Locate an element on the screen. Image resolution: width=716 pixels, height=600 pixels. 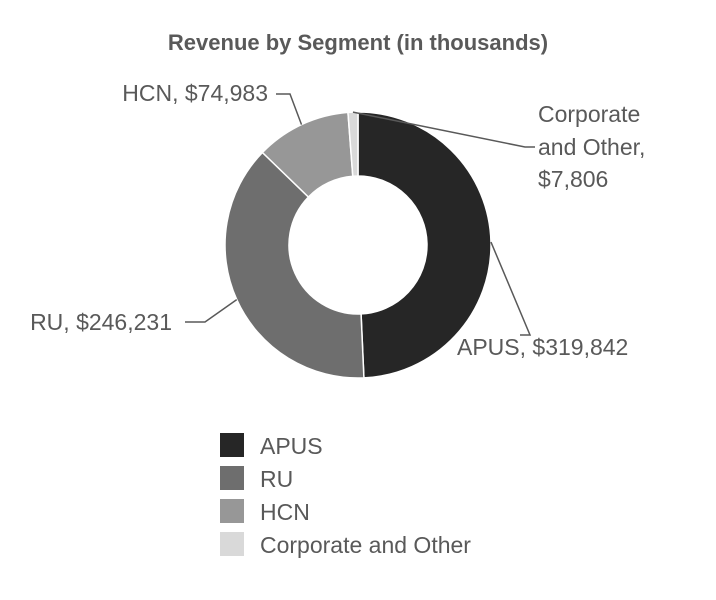
legend-item-apus: APUS is located at coordinates (271, 446).